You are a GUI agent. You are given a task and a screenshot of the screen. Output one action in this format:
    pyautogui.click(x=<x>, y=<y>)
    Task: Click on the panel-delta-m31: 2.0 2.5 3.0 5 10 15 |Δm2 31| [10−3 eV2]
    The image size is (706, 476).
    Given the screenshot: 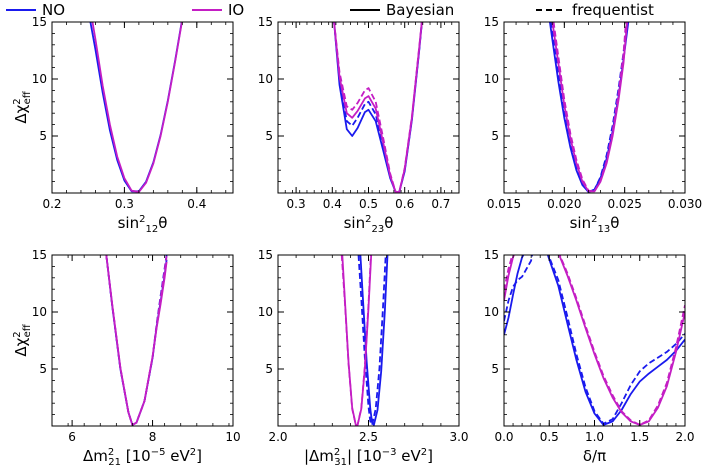 What is the action you would take?
    pyautogui.click(x=363, y=358)
    